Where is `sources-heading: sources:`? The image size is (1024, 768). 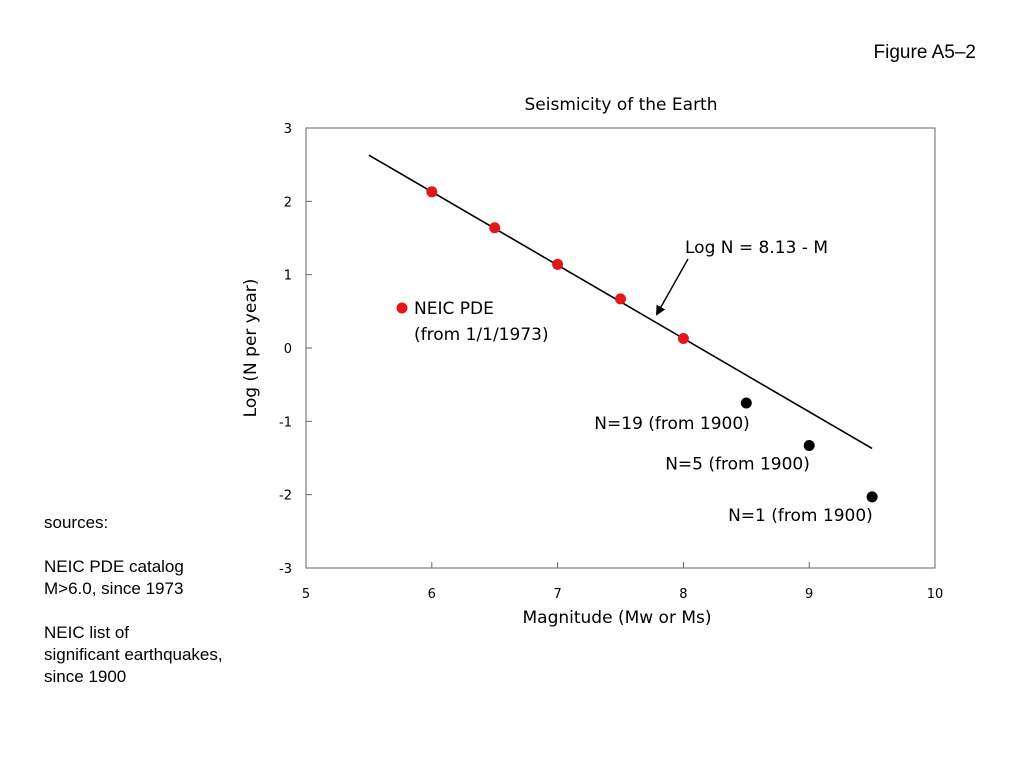
sources-heading: sources: is located at coordinates (76, 522).